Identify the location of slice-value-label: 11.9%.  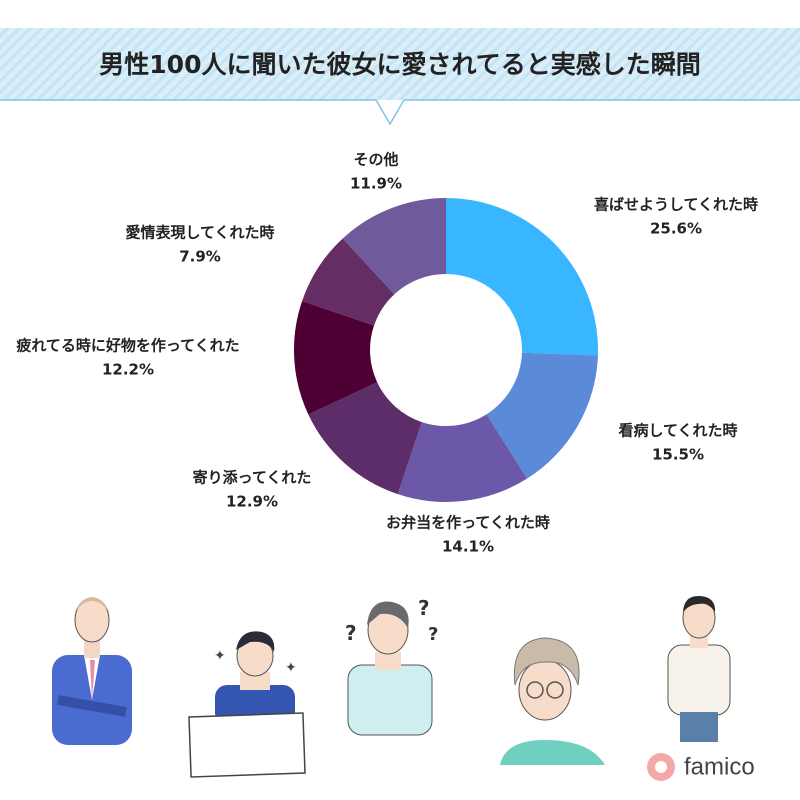
(376, 184).